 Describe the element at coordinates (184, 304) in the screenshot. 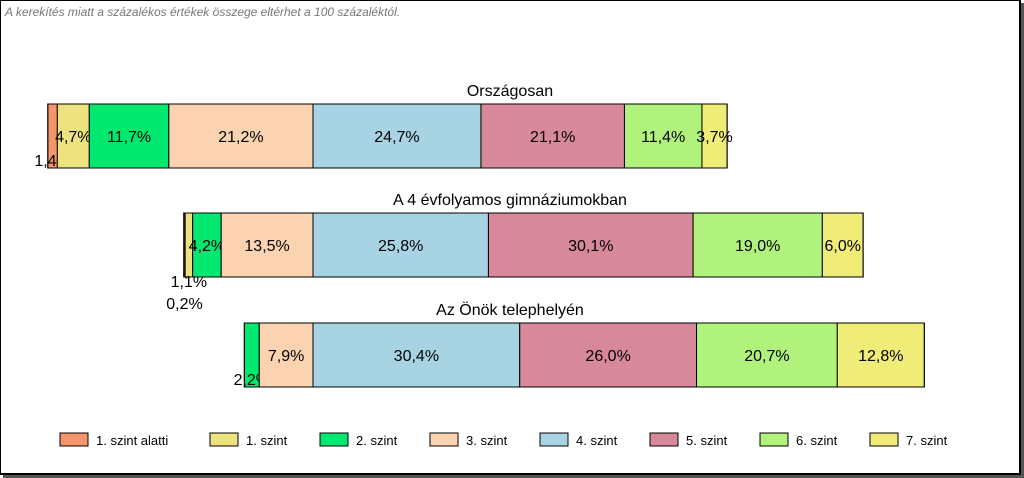

I see `data-label: 0,2%` at that location.